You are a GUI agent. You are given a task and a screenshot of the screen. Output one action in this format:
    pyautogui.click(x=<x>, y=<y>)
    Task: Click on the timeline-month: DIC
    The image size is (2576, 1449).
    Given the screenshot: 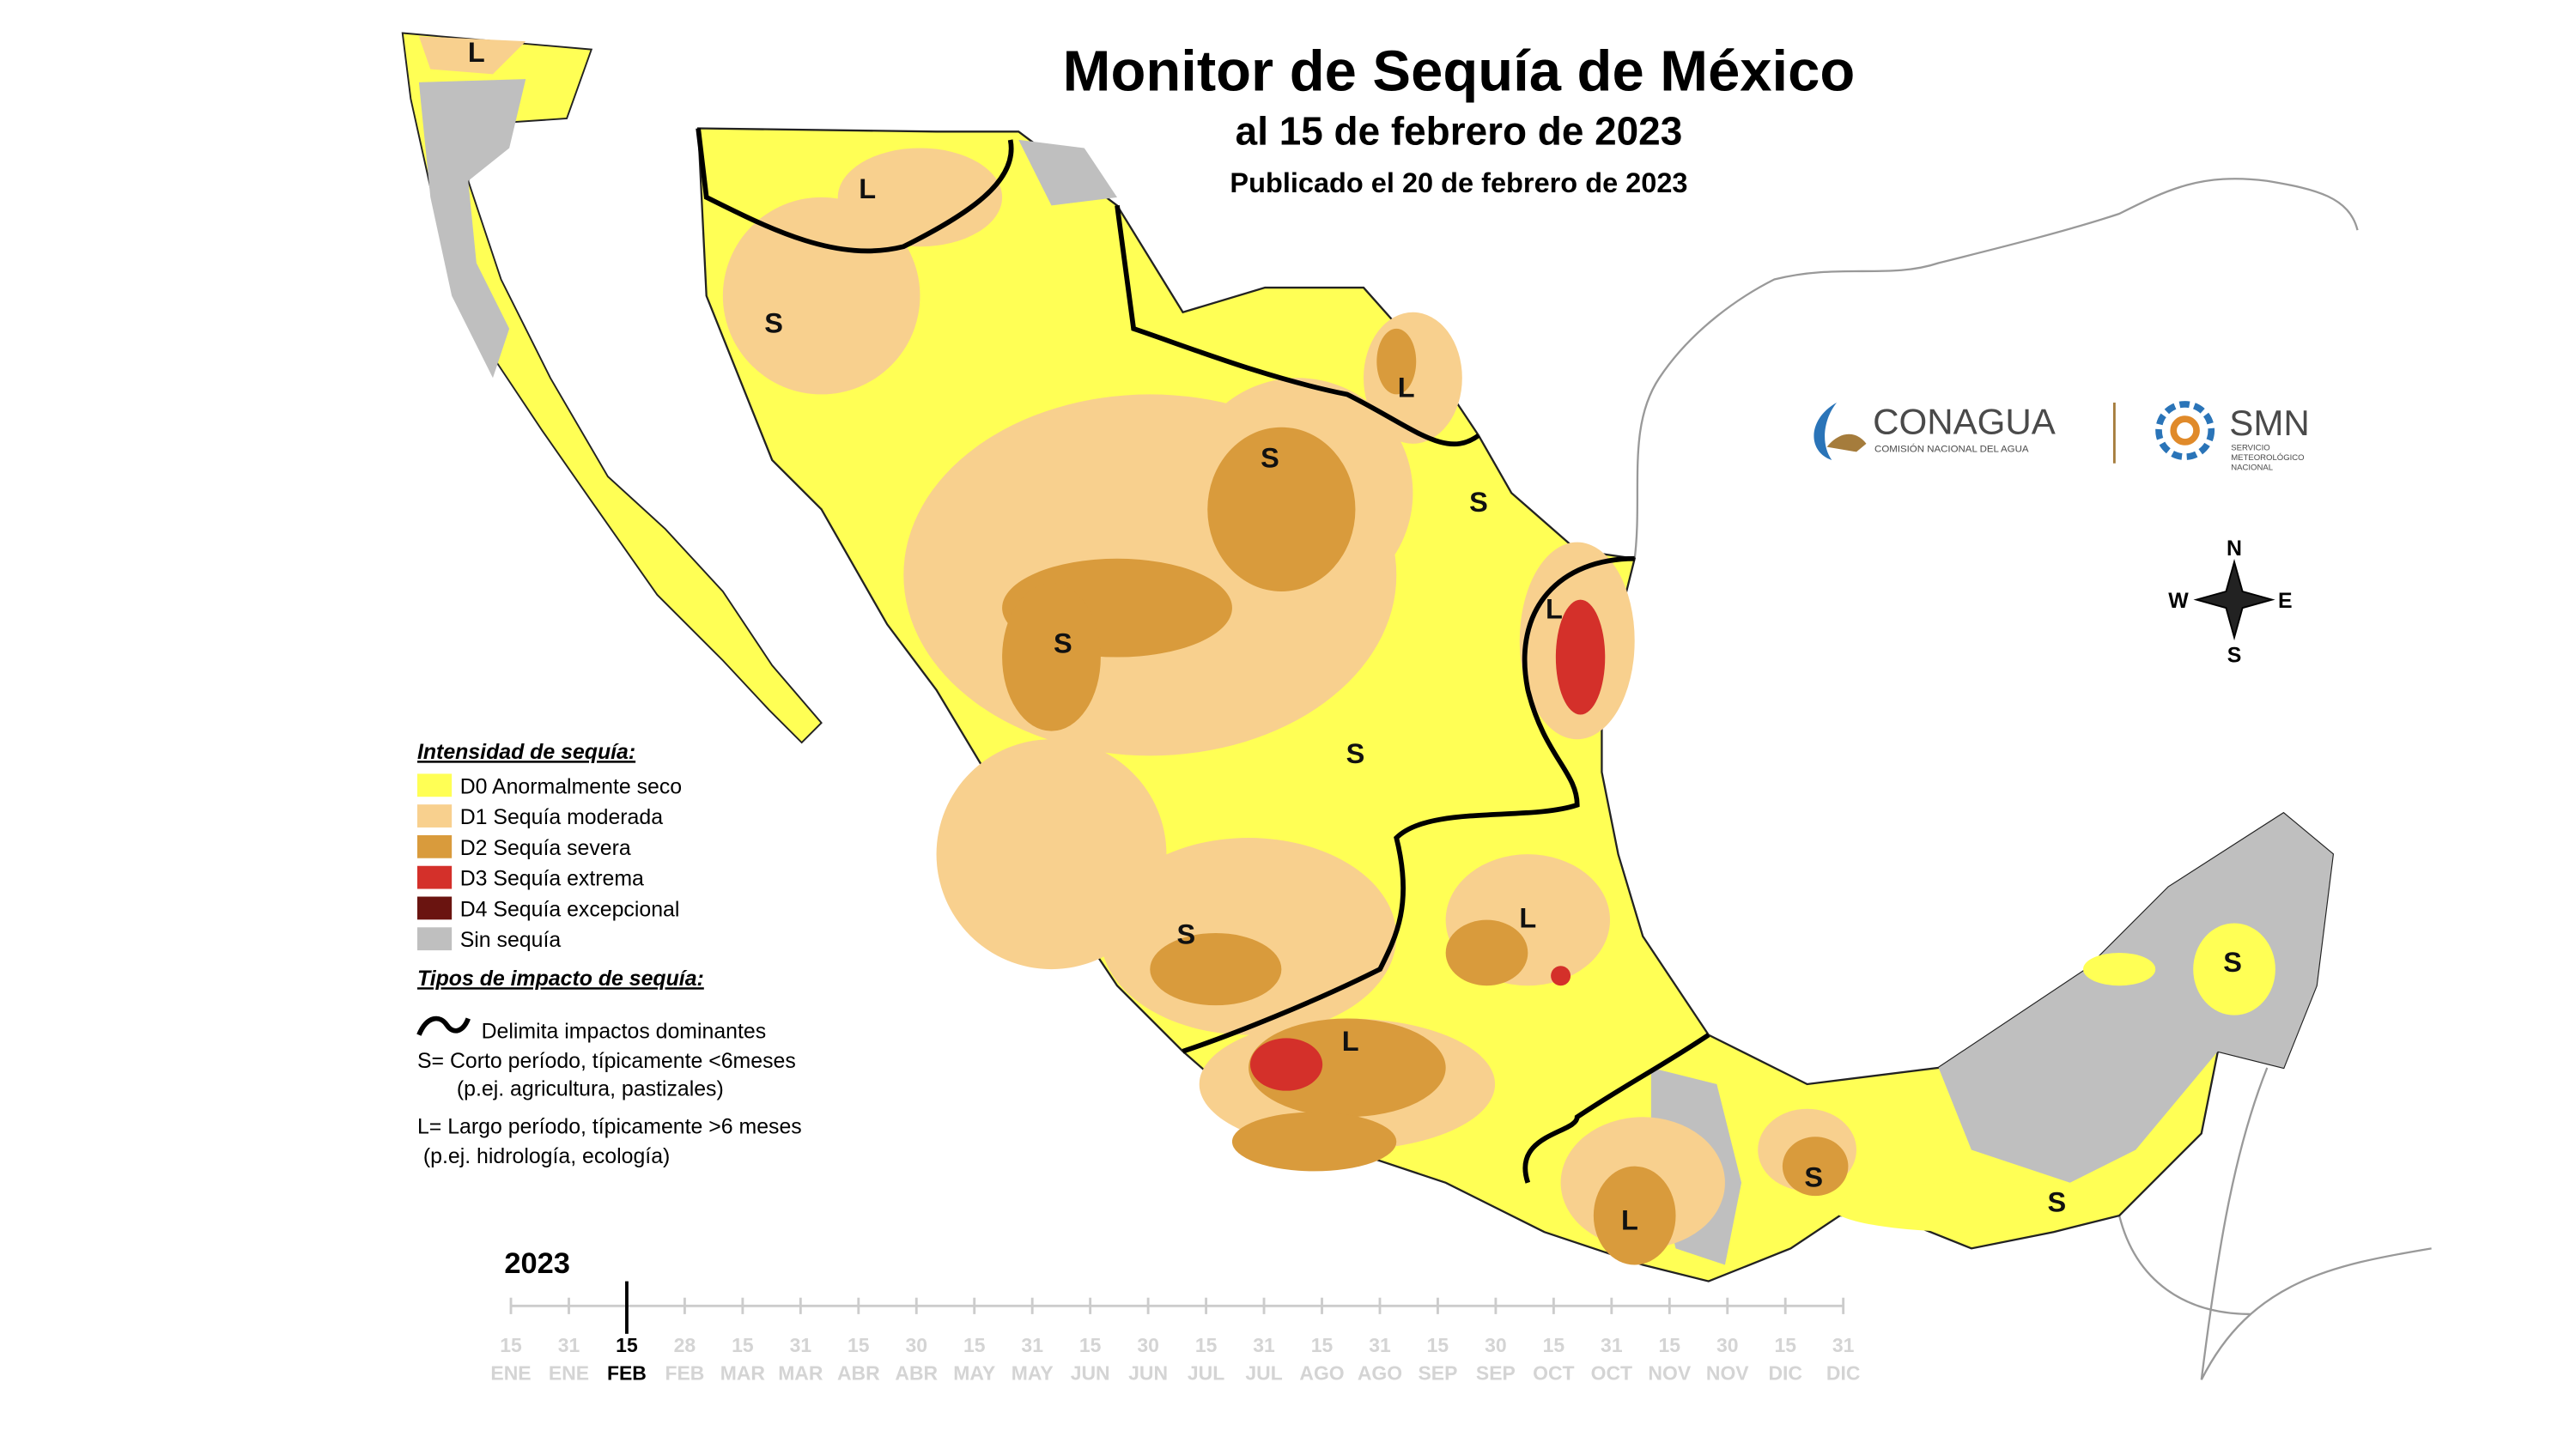 What is the action you would take?
    pyautogui.click(x=1843, y=1372)
    